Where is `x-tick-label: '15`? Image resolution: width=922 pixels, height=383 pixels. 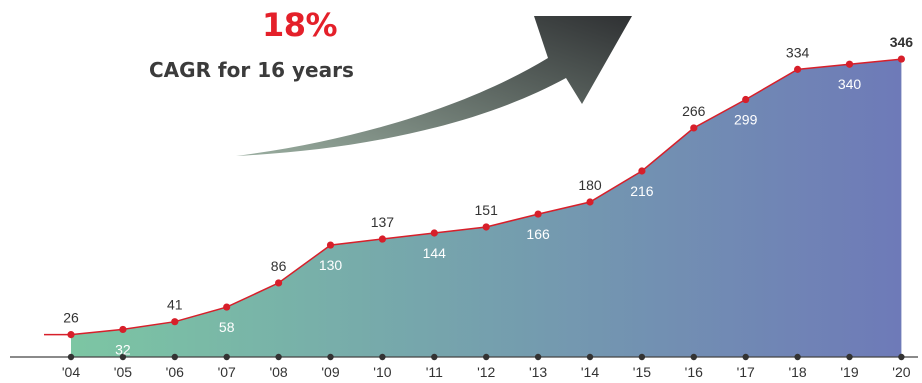
x-tick-label: '15 is located at coordinates (642, 372).